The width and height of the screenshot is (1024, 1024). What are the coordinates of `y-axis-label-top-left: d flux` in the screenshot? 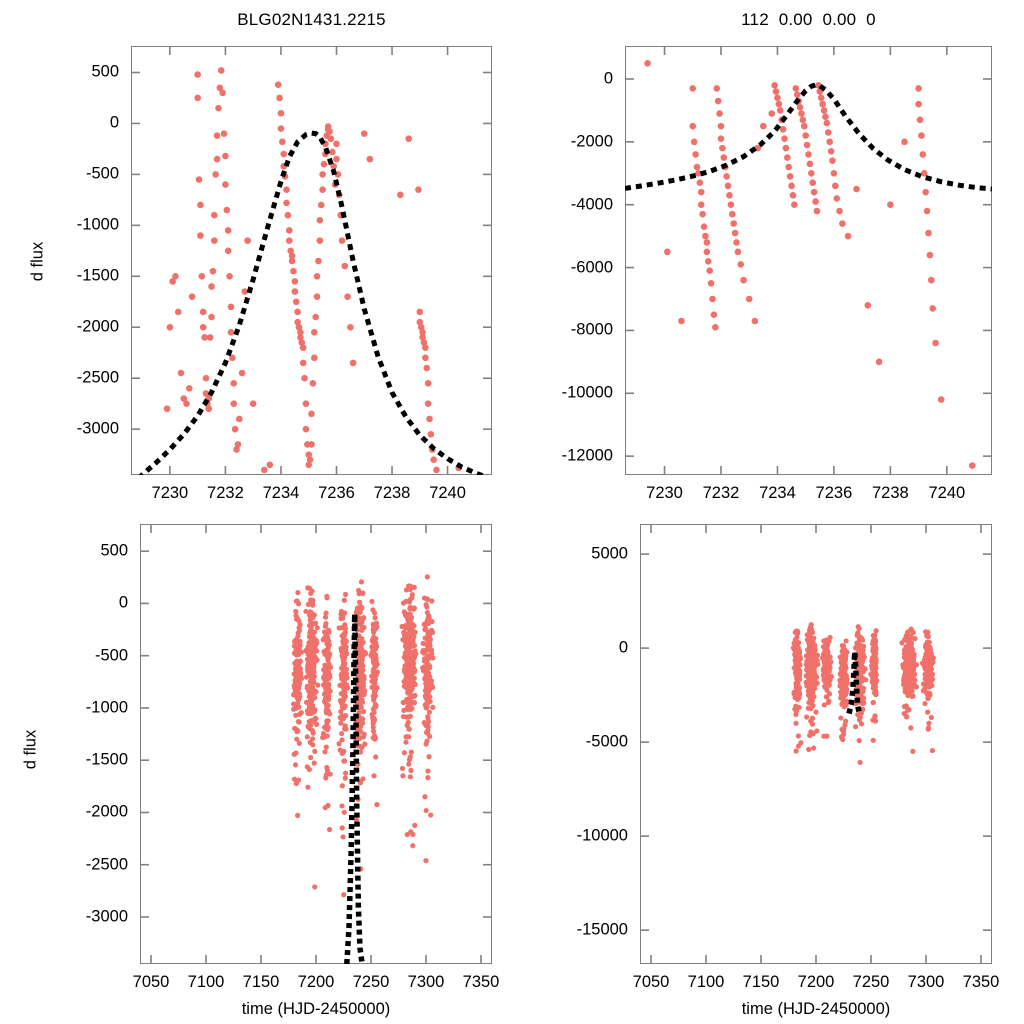 It's located at (37, 261).